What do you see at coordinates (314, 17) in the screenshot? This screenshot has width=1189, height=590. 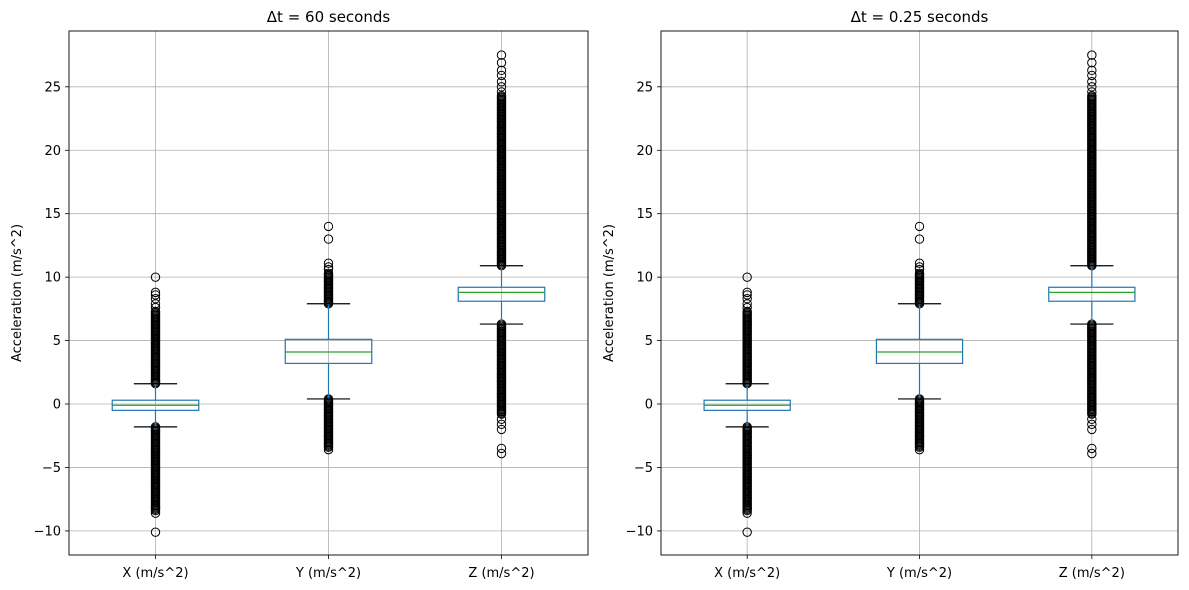 I see `title-value: 60` at bounding box center [314, 17].